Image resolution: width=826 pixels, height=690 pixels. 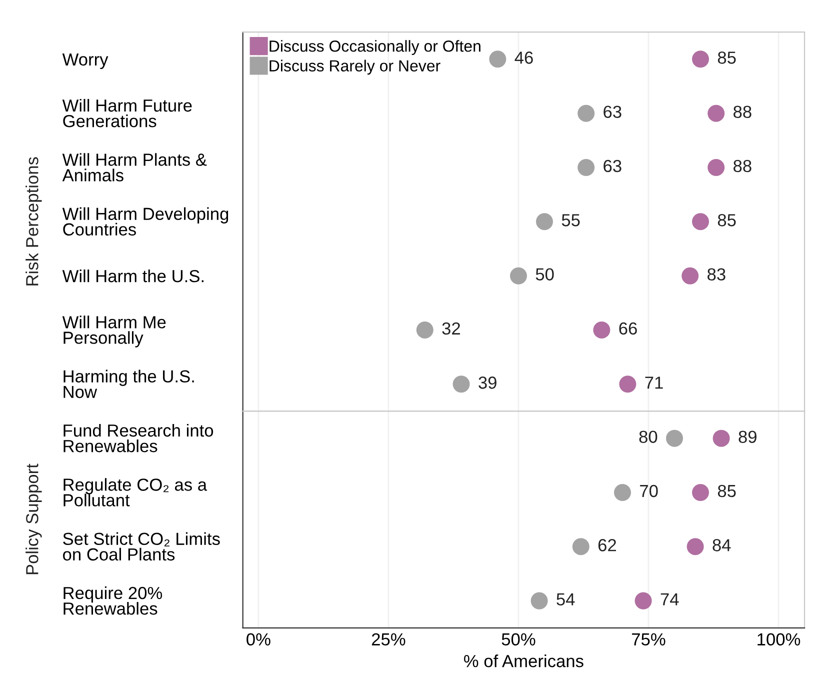 I want to click on y-tick-label: Worry, so click(x=85, y=62).